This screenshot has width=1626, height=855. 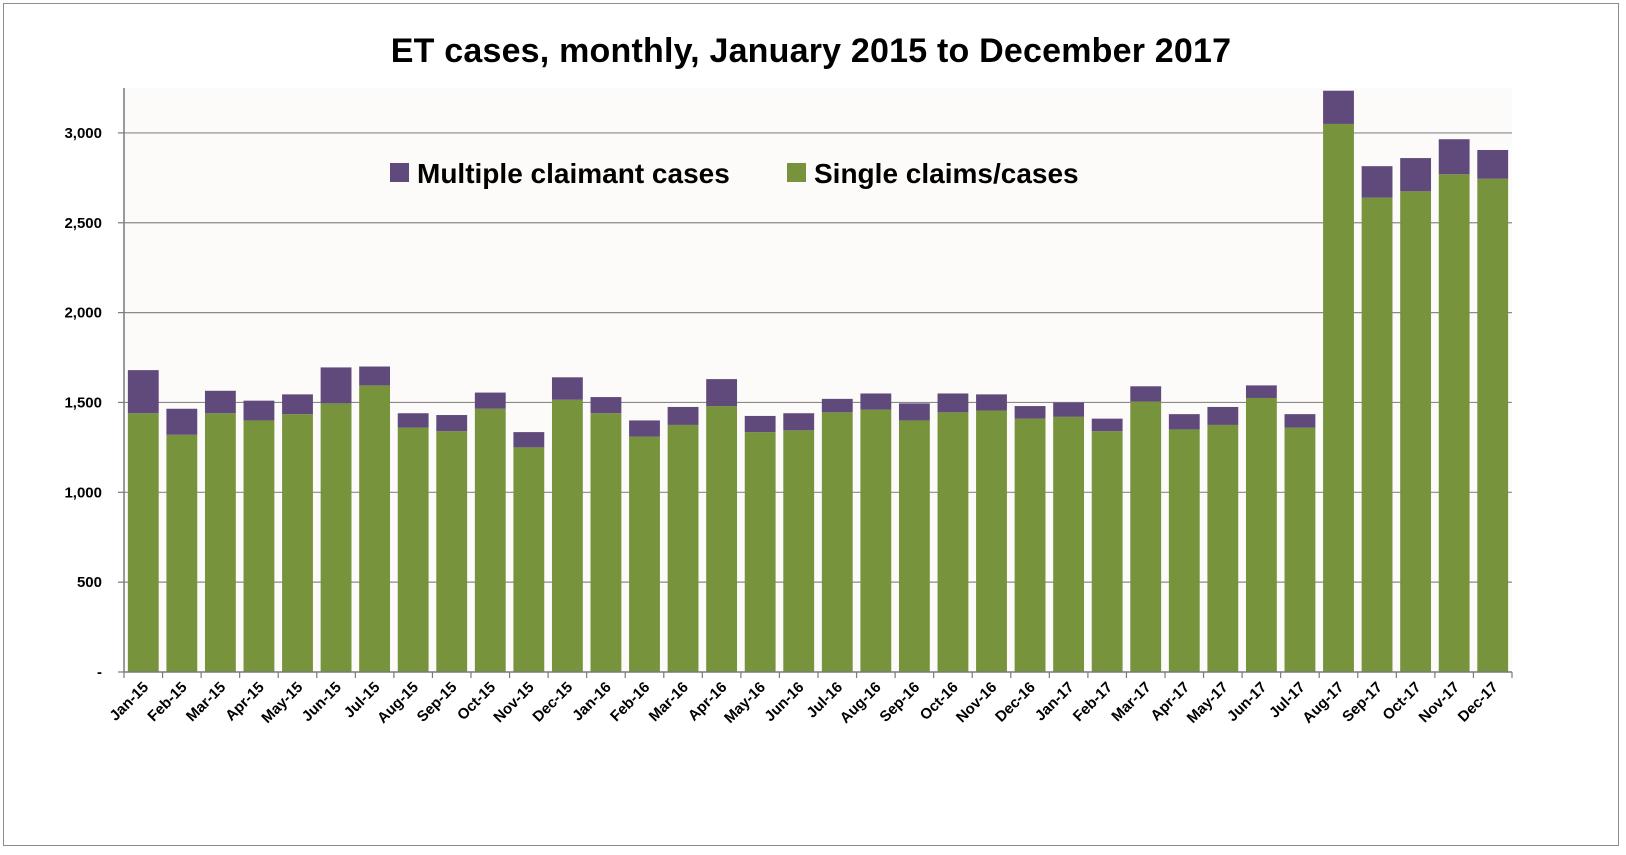 I want to click on x-tick-label: Sep-17, so click(x=1362, y=702).